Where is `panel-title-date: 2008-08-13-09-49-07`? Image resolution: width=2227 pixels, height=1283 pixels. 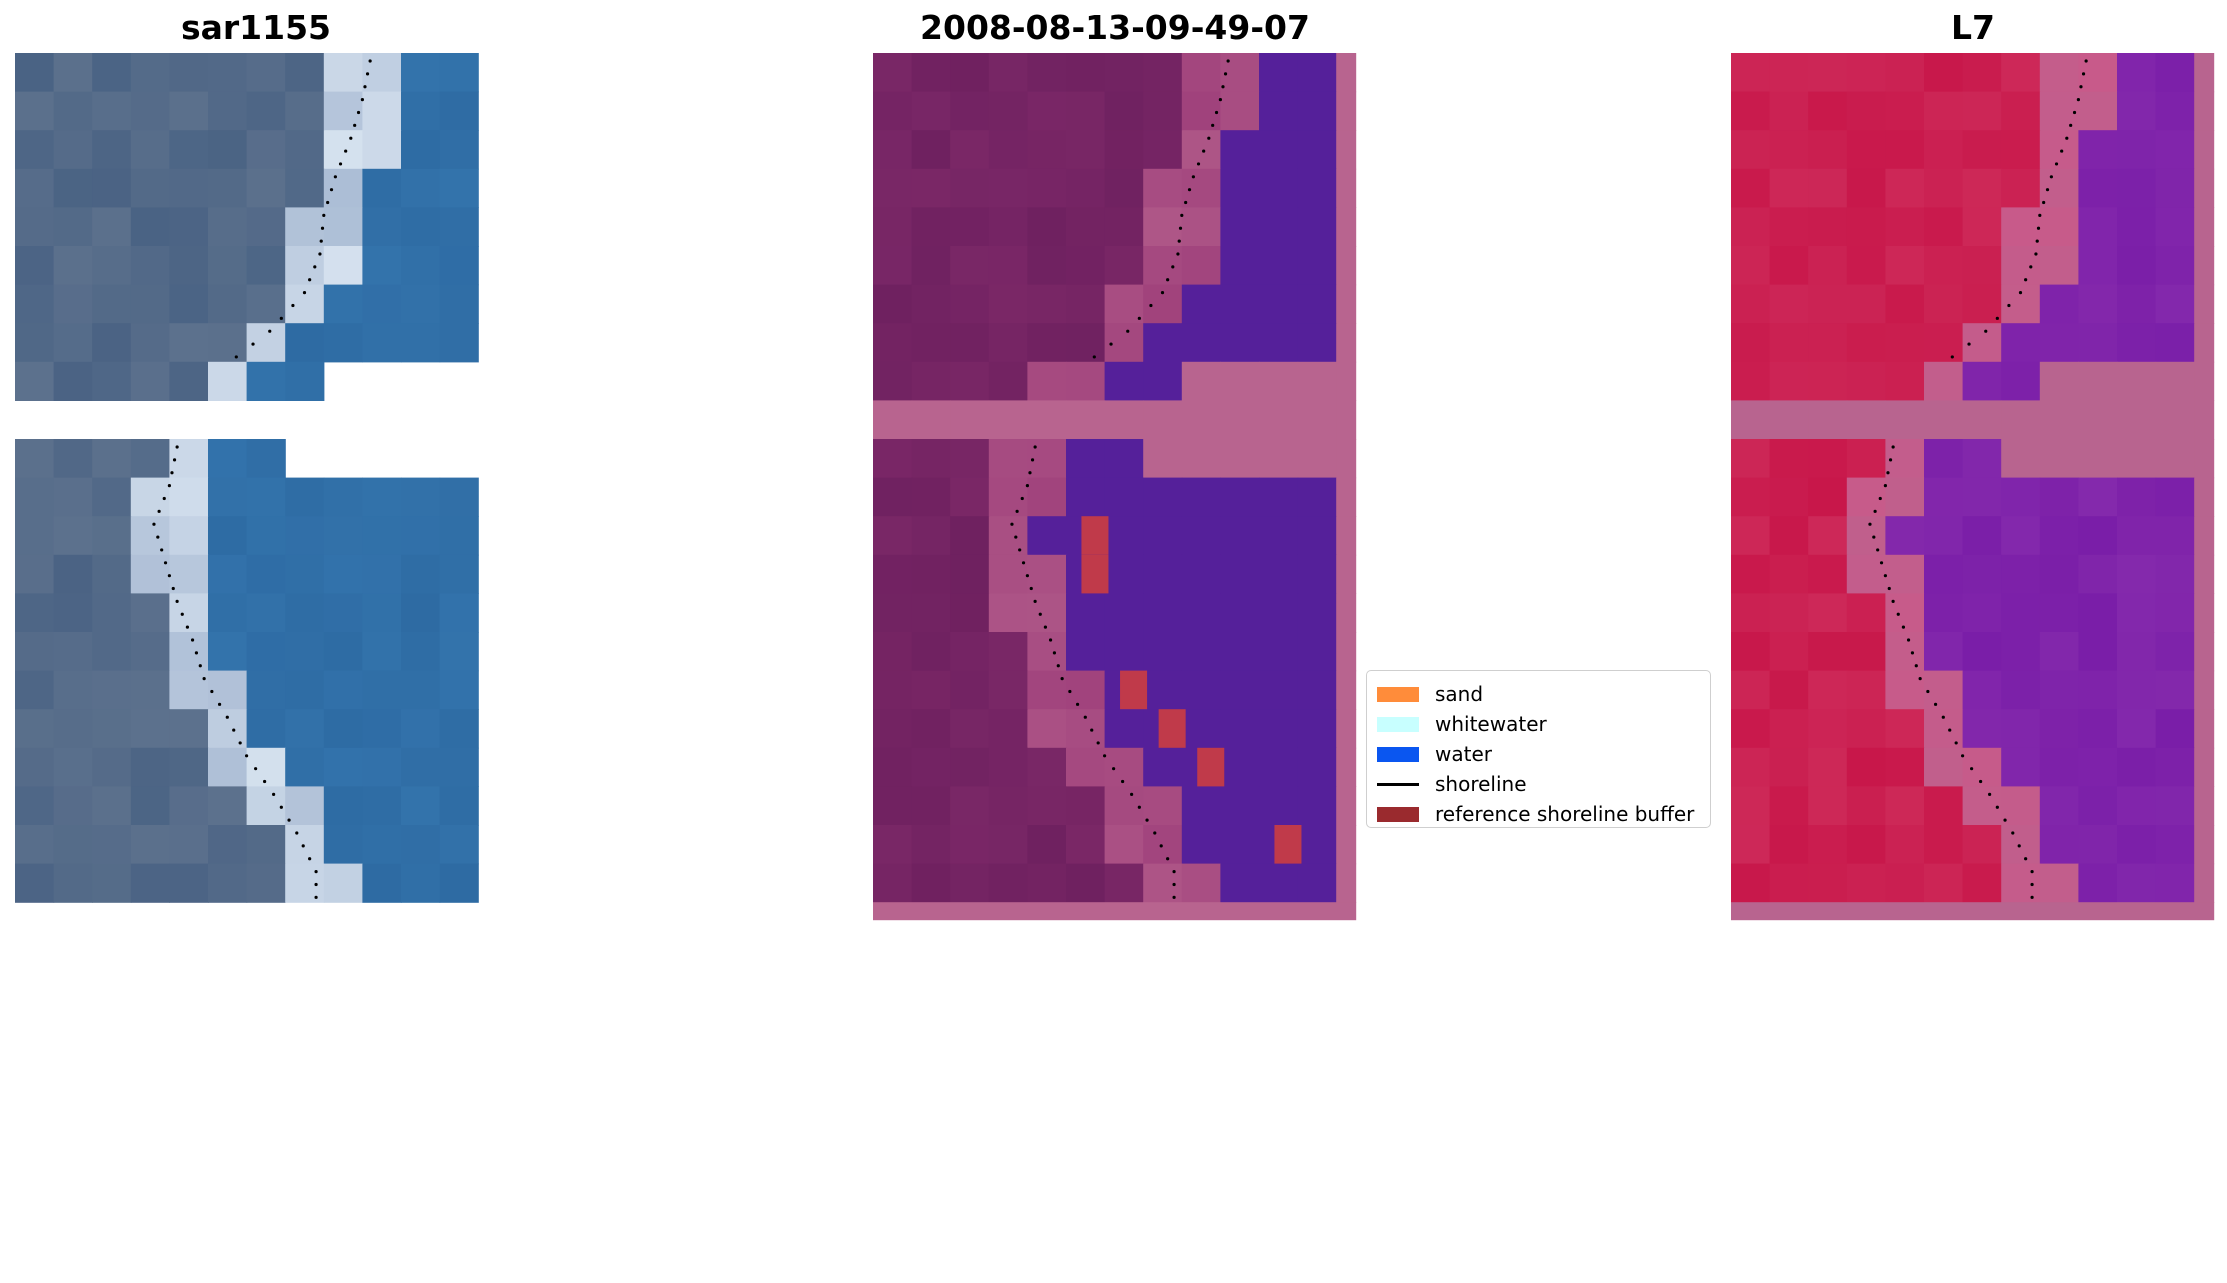 panel-title-date: 2008-08-13-09-49-07 is located at coordinates (1115, 27).